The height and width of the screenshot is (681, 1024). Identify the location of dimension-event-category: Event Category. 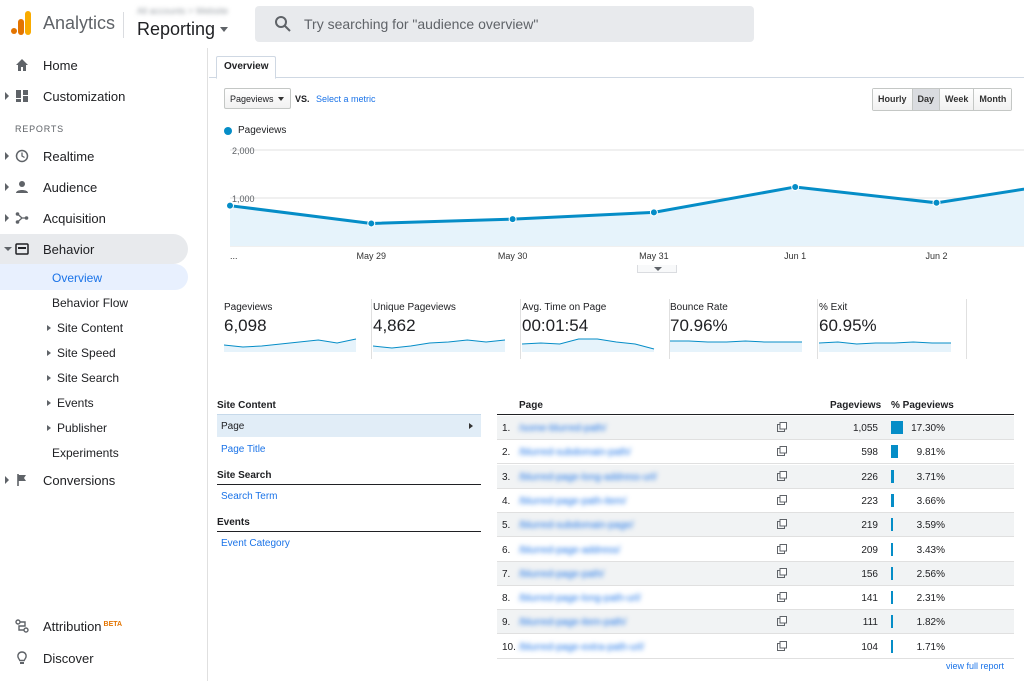
(255, 543).